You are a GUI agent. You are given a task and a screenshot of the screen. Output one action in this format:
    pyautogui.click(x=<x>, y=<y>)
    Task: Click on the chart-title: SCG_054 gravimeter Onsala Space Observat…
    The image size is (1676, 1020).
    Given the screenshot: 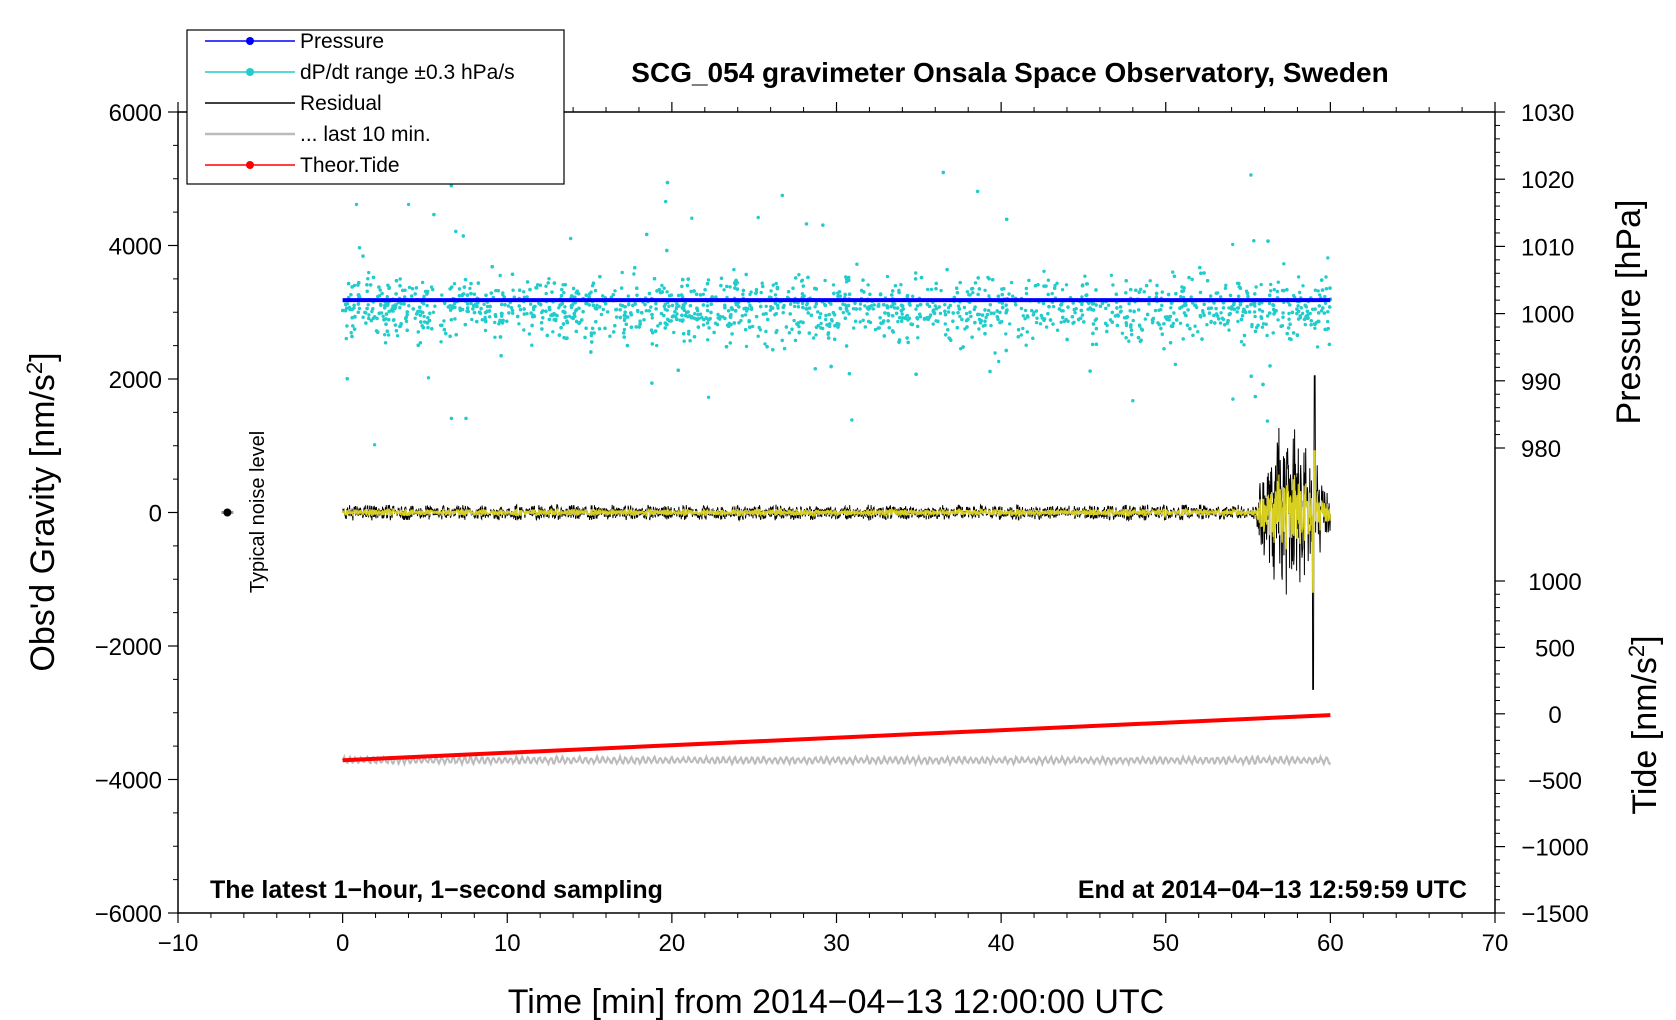 What is the action you would take?
    pyautogui.click(x=1009, y=72)
    